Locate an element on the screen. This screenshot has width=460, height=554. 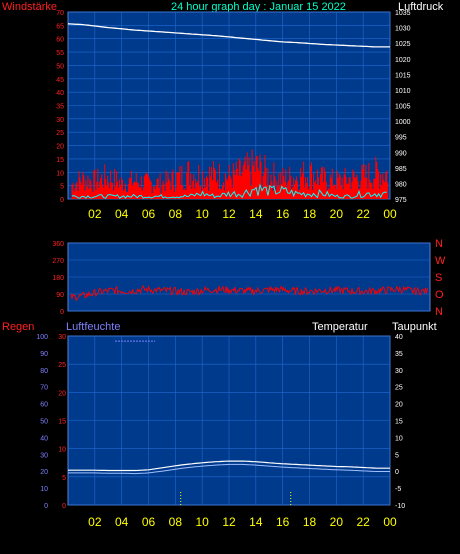
direction-tick-label: 360 is located at coordinates (58, 244).